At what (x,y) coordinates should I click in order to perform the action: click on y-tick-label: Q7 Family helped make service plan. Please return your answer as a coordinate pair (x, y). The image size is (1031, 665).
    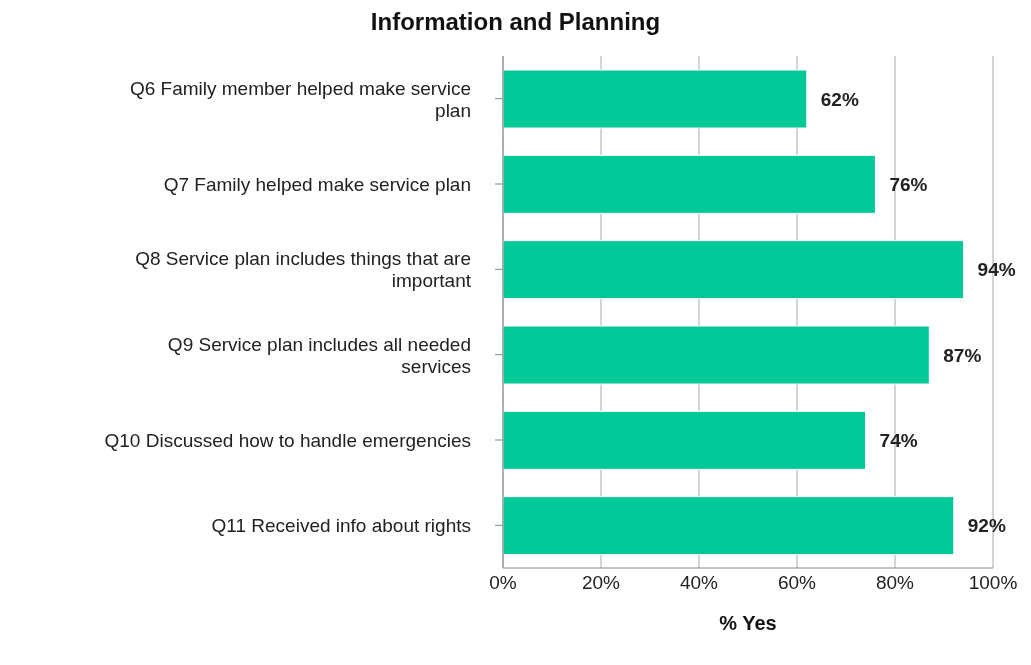
    Looking at the image, I should click on (317, 184).